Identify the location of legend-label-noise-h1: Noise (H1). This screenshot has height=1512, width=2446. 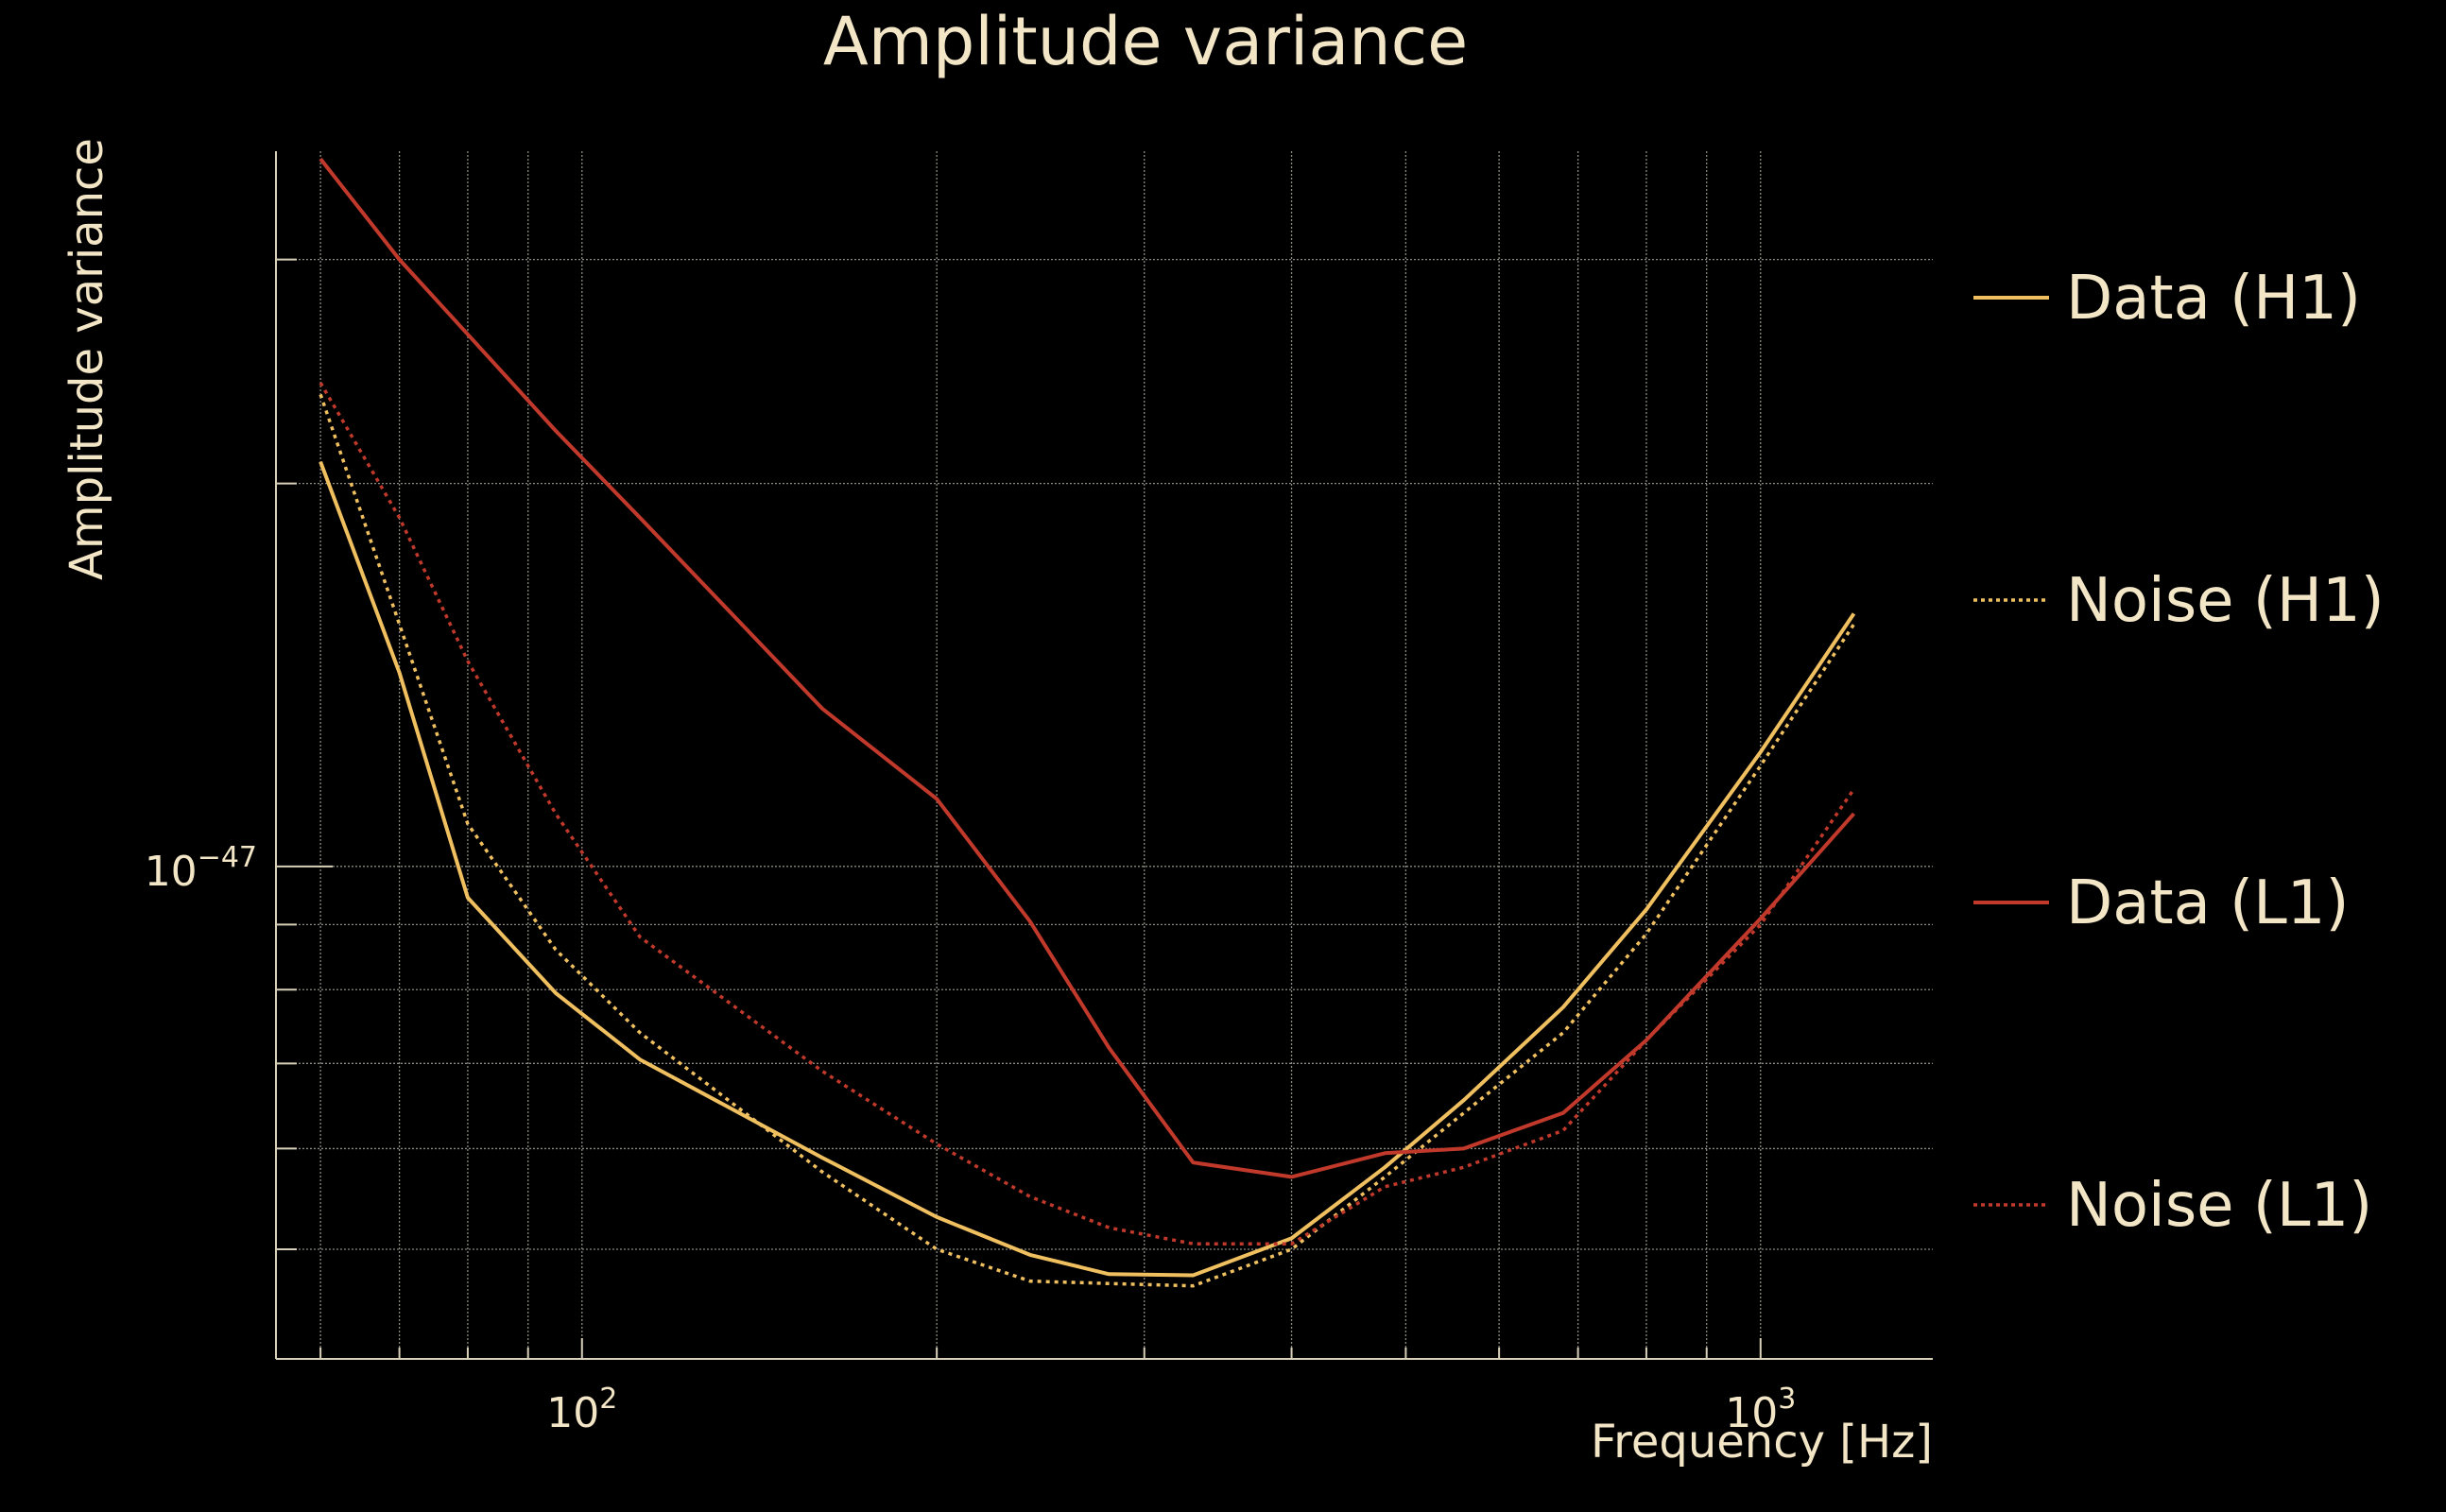
(2225, 601).